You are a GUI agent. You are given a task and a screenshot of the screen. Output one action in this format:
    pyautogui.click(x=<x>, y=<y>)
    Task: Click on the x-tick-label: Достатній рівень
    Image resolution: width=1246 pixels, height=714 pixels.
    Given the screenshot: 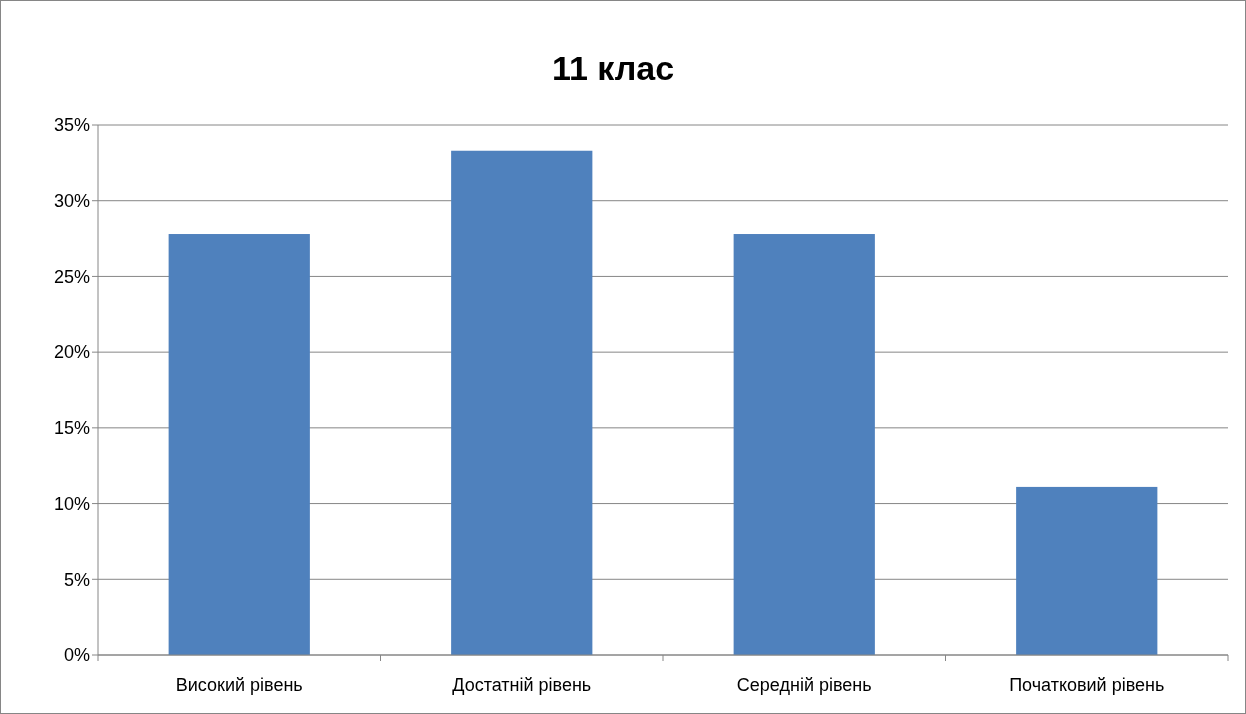 What is the action you would take?
    pyautogui.click(x=522, y=685)
    